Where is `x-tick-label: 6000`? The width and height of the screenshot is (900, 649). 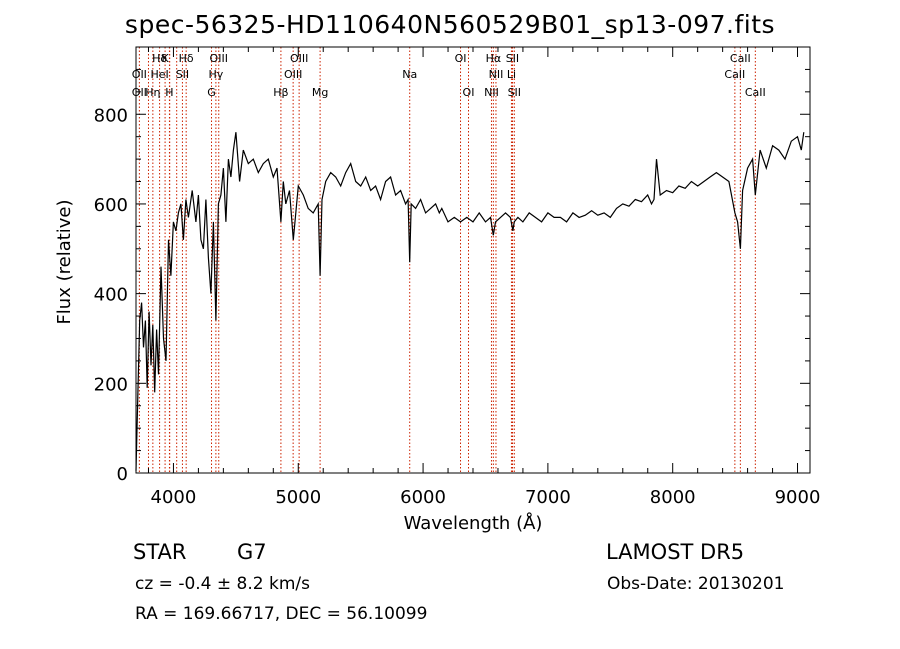
x-tick-label: 6000 is located at coordinates (423, 497).